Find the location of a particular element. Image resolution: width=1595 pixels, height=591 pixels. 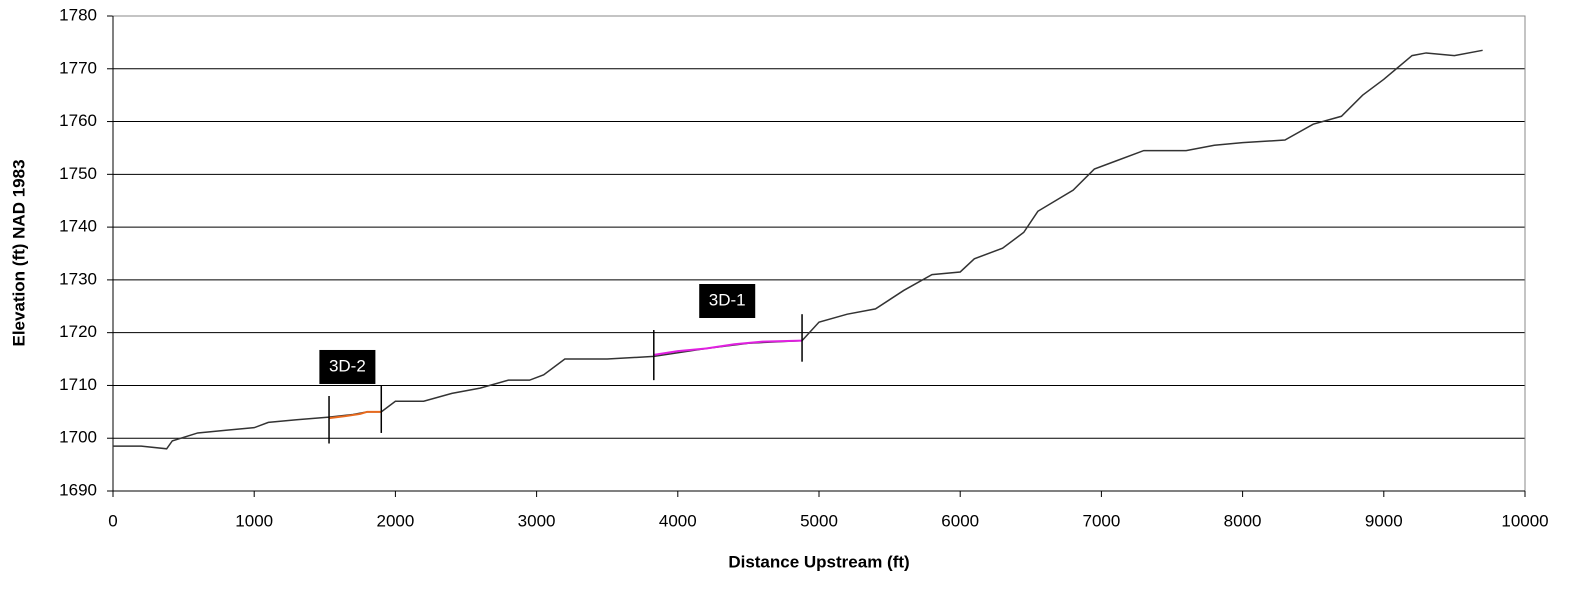

x-tick-label: 3000 is located at coordinates (537, 520).